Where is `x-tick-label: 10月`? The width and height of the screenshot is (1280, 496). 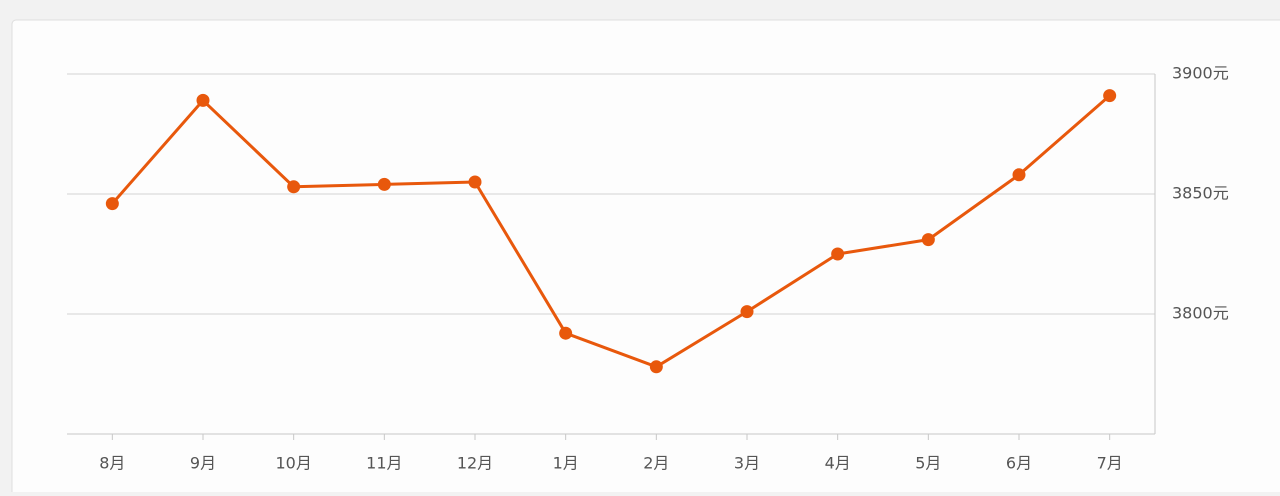
x-tick-label: 10月 is located at coordinates (293, 463).